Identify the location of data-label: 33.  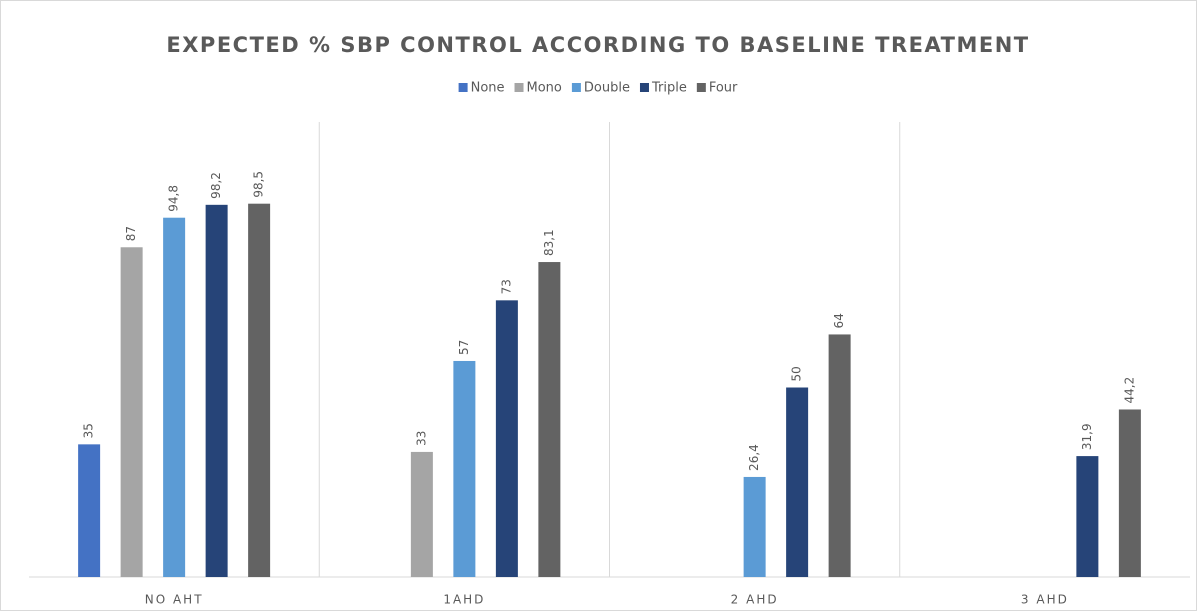
(421, 438).